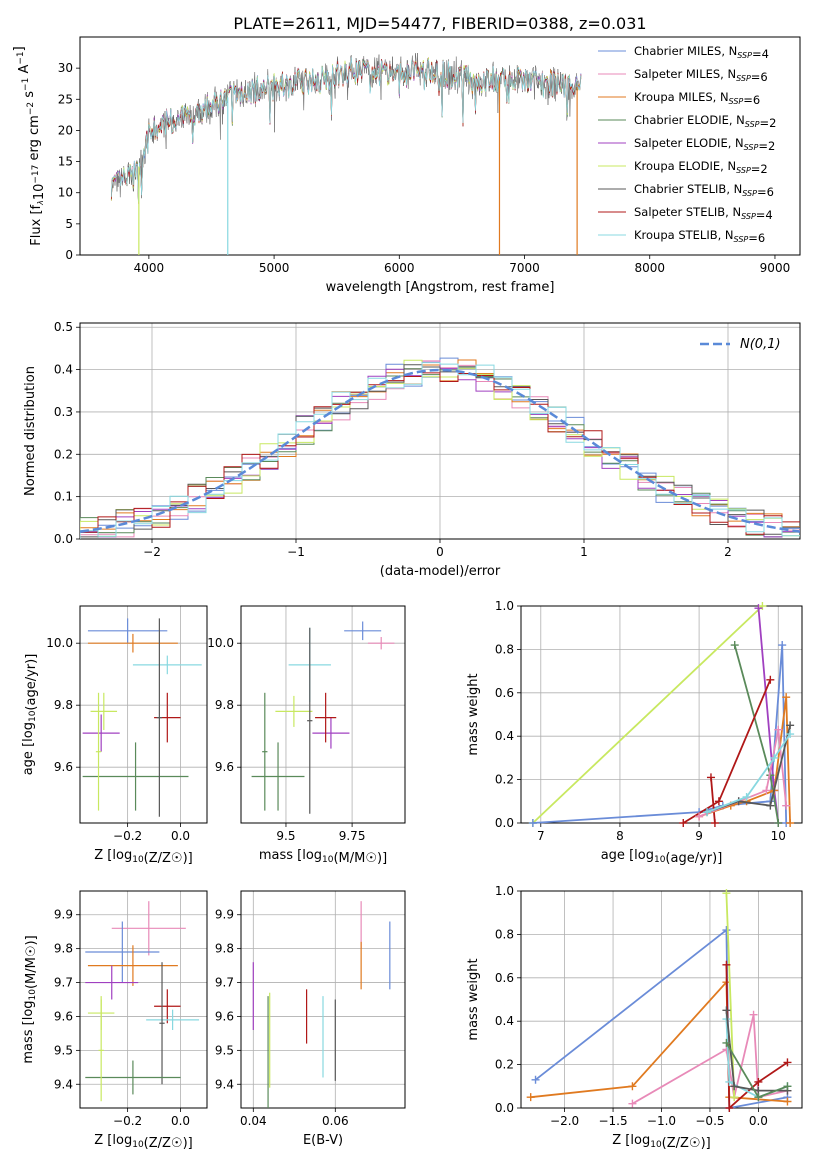  I want to click on legend-label: Salpeter MILES, NSSP=6, so click(701, 75).